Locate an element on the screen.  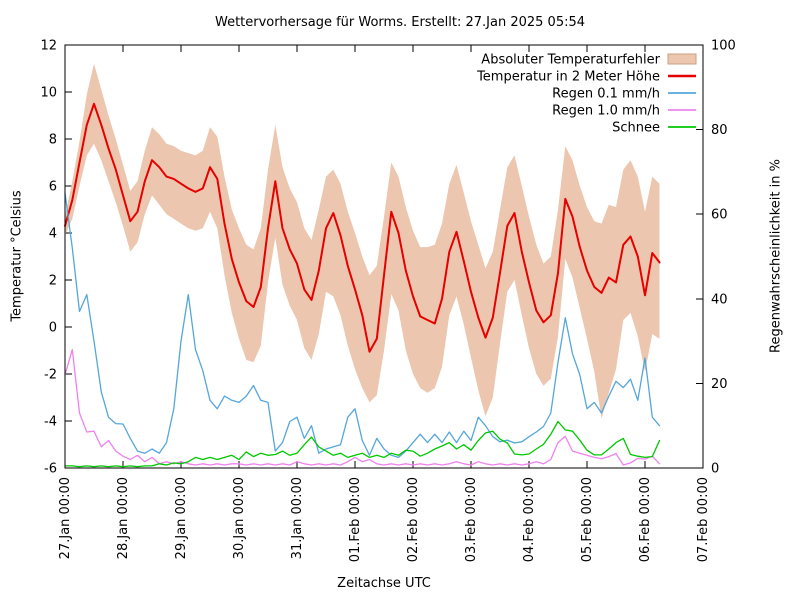
x-tick-label: 04.Feb 00:00 is located at coordinates (529, 519).